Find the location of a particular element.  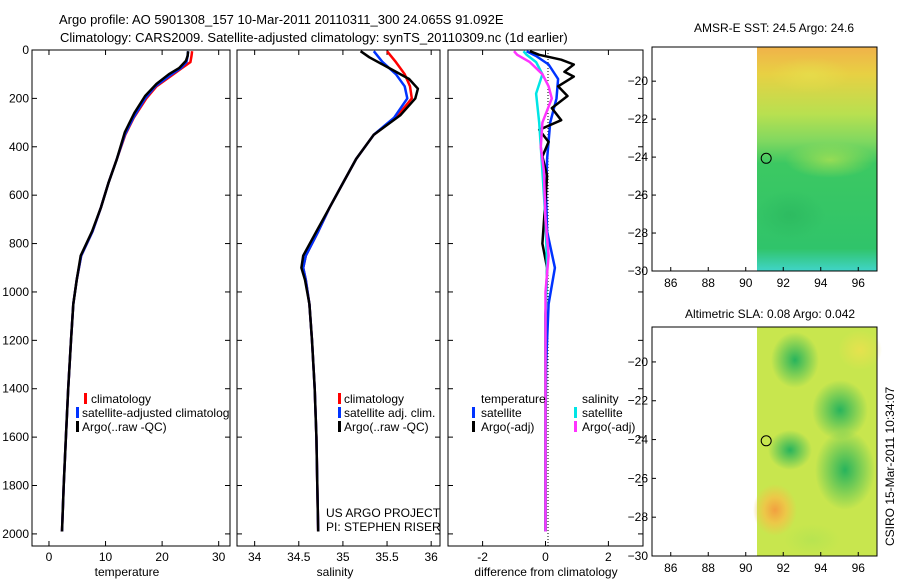

map-x-tick-label: 88 is located at coordinates (709, 568).